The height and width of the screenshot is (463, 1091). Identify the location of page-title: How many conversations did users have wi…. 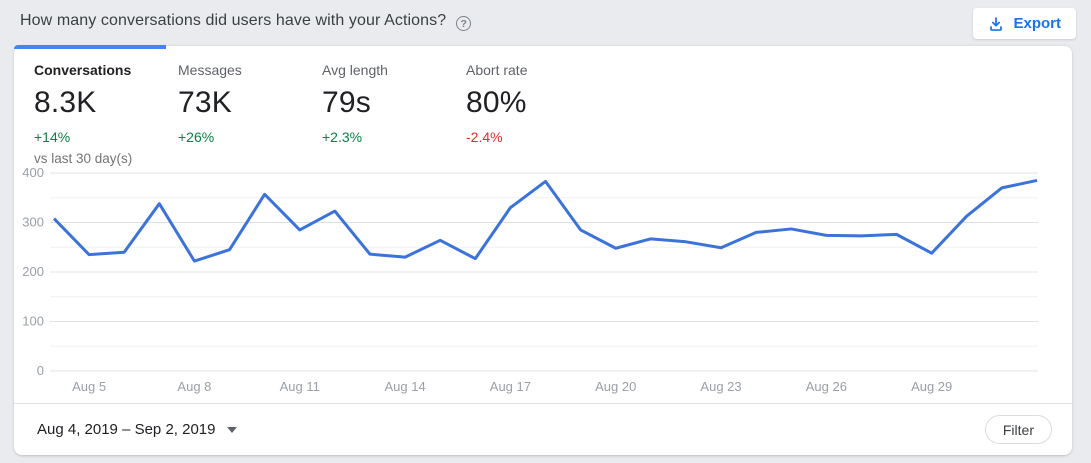
(246, 21).